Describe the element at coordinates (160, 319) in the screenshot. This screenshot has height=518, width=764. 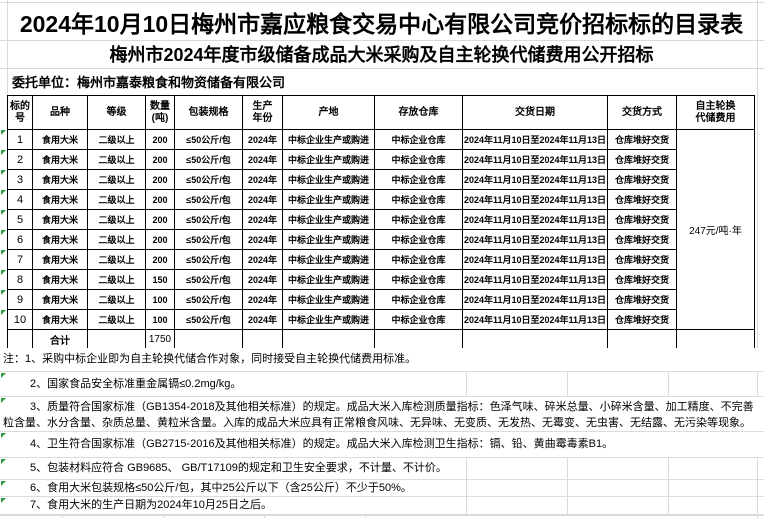
I see `cell-quantity: 100` at that location.